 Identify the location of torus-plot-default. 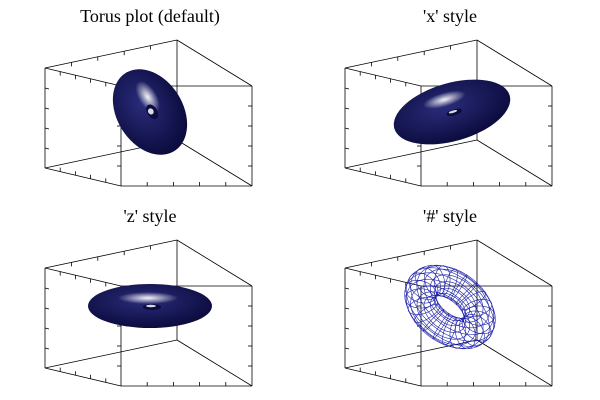
(148, 113).